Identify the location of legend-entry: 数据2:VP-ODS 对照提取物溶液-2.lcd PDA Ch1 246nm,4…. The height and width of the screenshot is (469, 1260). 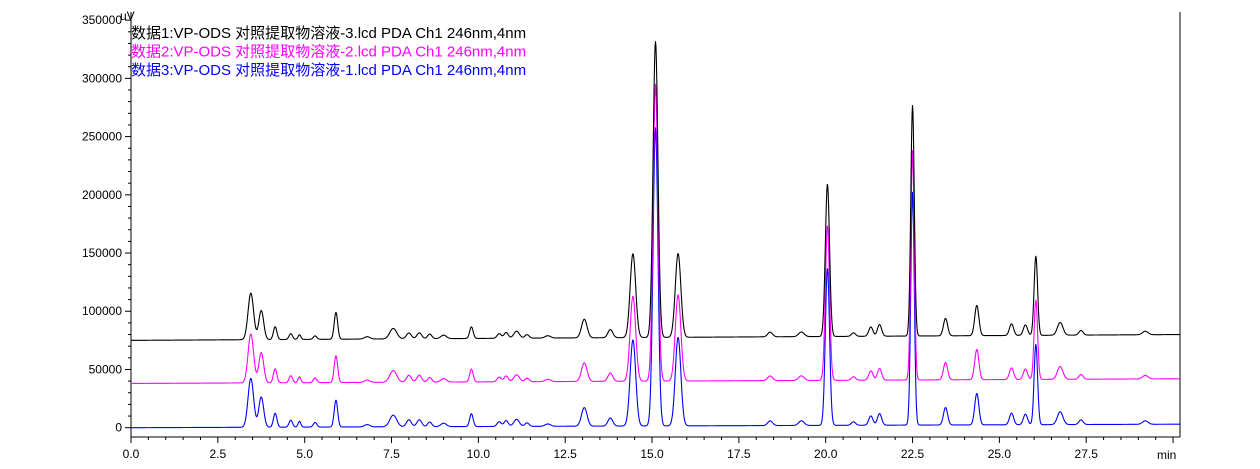
(328, 52).